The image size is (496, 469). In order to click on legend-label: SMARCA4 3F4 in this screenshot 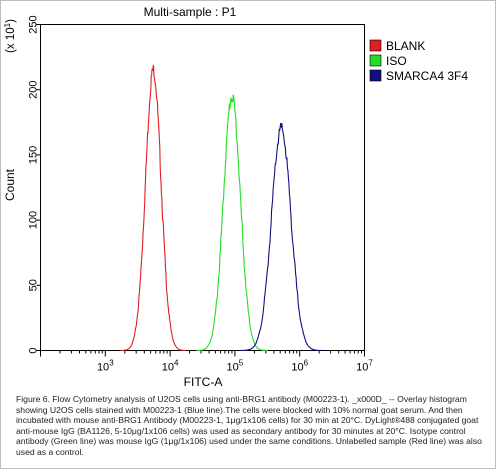, I will do `click(427, 76)`.